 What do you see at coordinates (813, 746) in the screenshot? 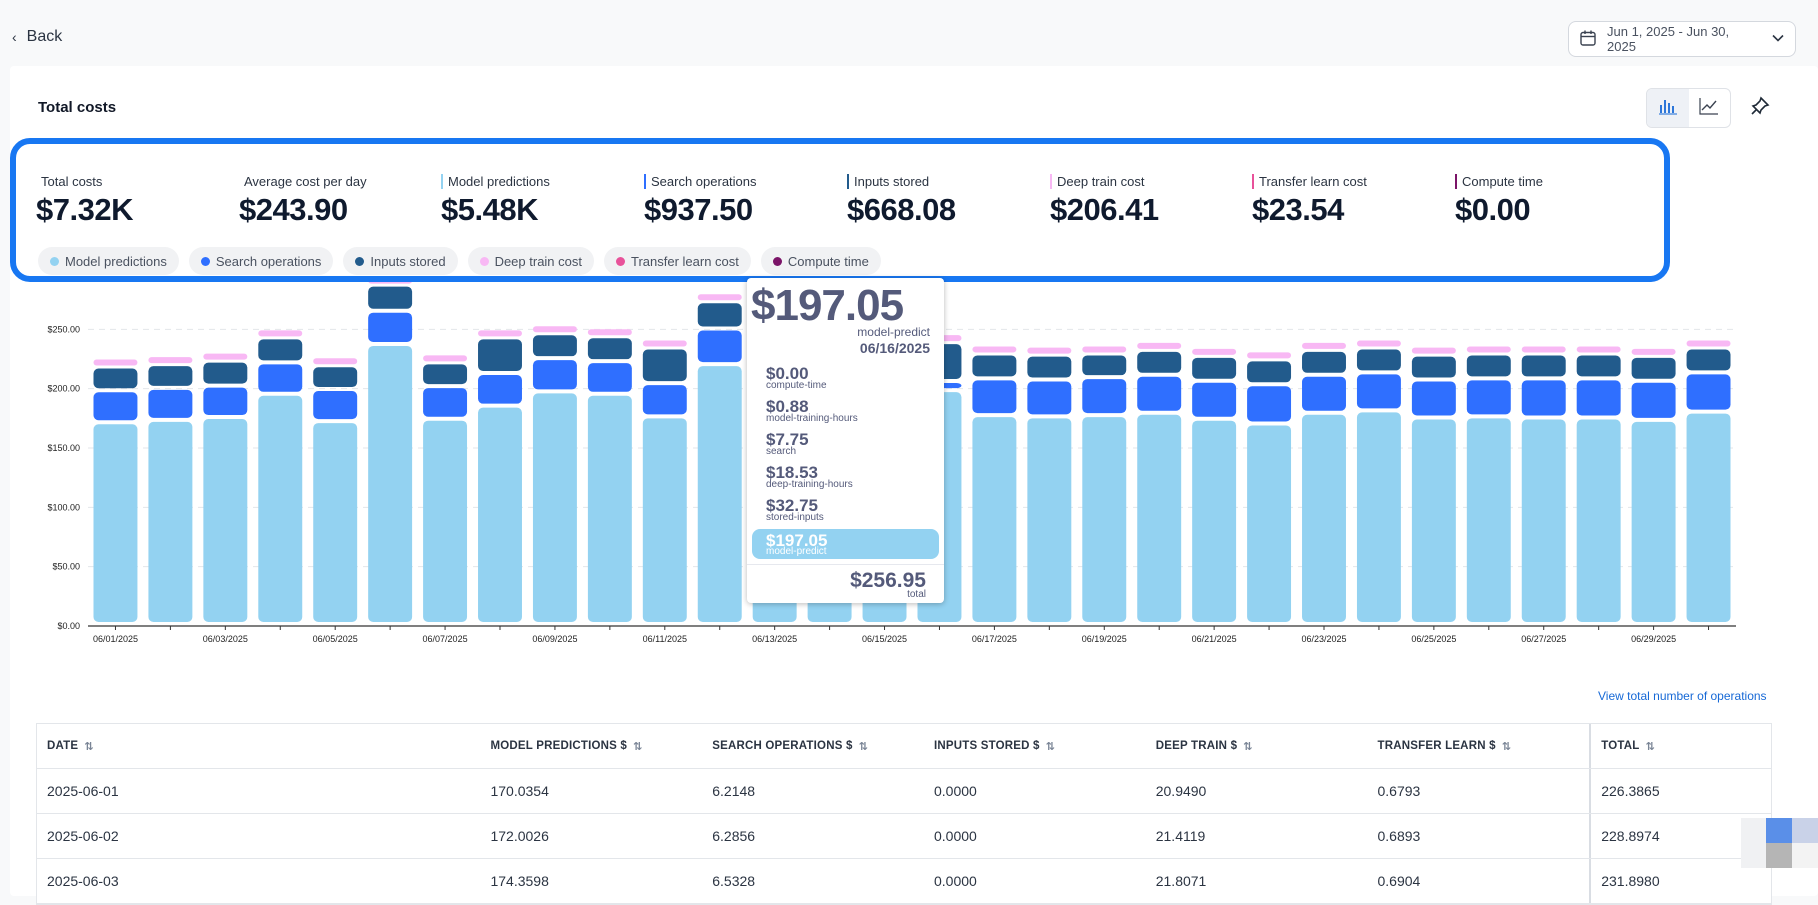
I see `column-header-search-operations: SEARCH OPERATIONS $ ⇅` at bounding box center [813, 746].